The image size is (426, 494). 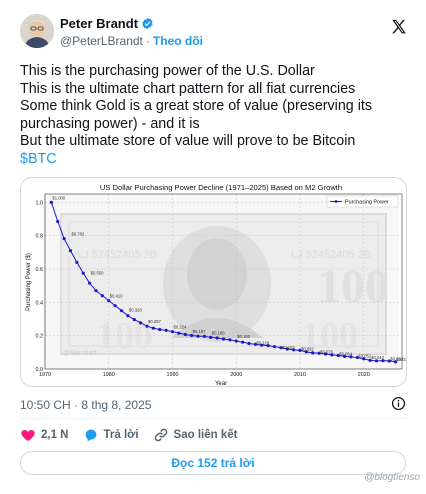 I want to click on heart-icon, so click(x=28, y=435).